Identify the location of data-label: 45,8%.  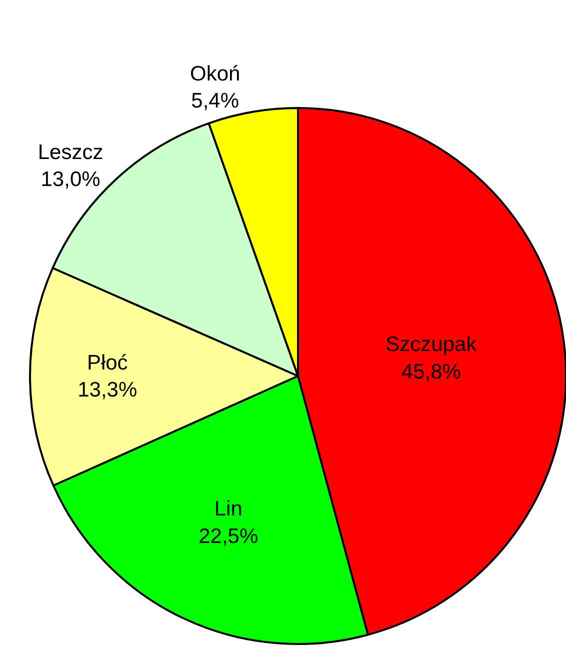
(431, 372).